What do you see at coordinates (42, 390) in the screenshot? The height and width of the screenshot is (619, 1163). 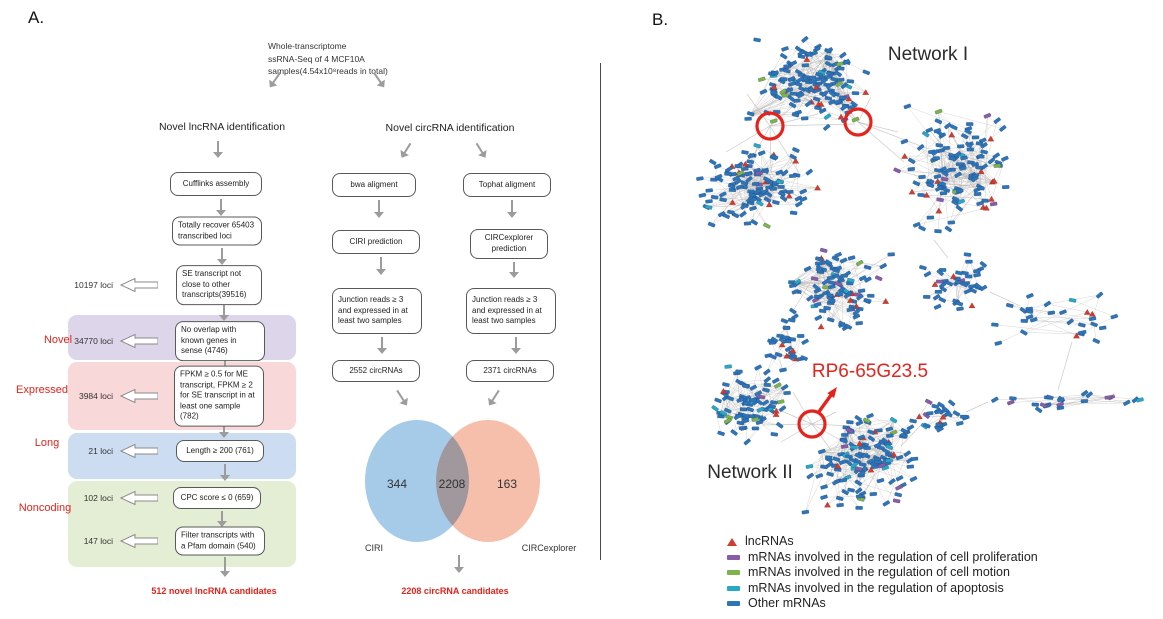 I see `stage-label-expressed: Expressed` at bounding box center [42, 390].